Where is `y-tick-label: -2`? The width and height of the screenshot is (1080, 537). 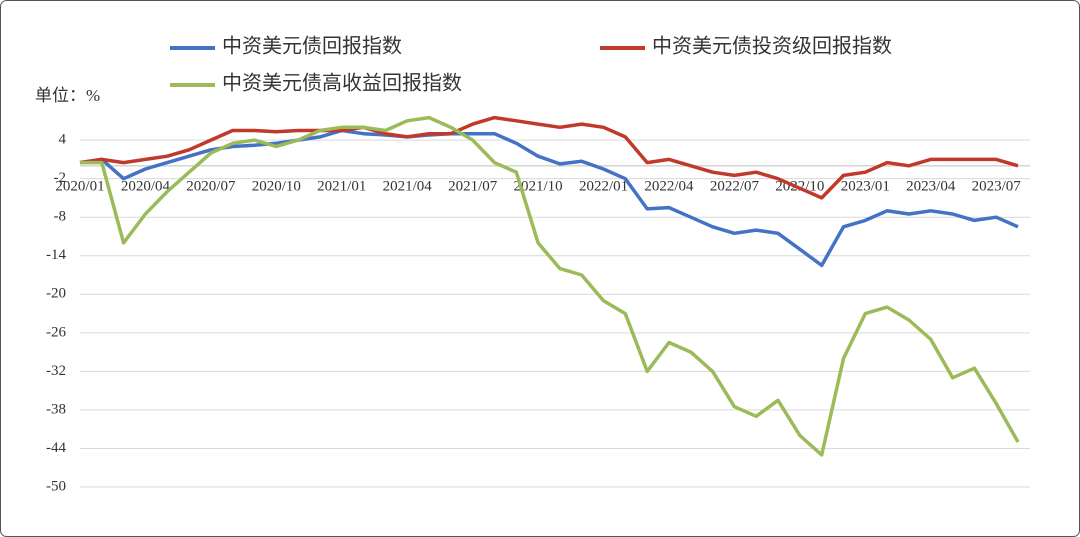
y-tick-label: -2 is located at coordinates (60, 178).